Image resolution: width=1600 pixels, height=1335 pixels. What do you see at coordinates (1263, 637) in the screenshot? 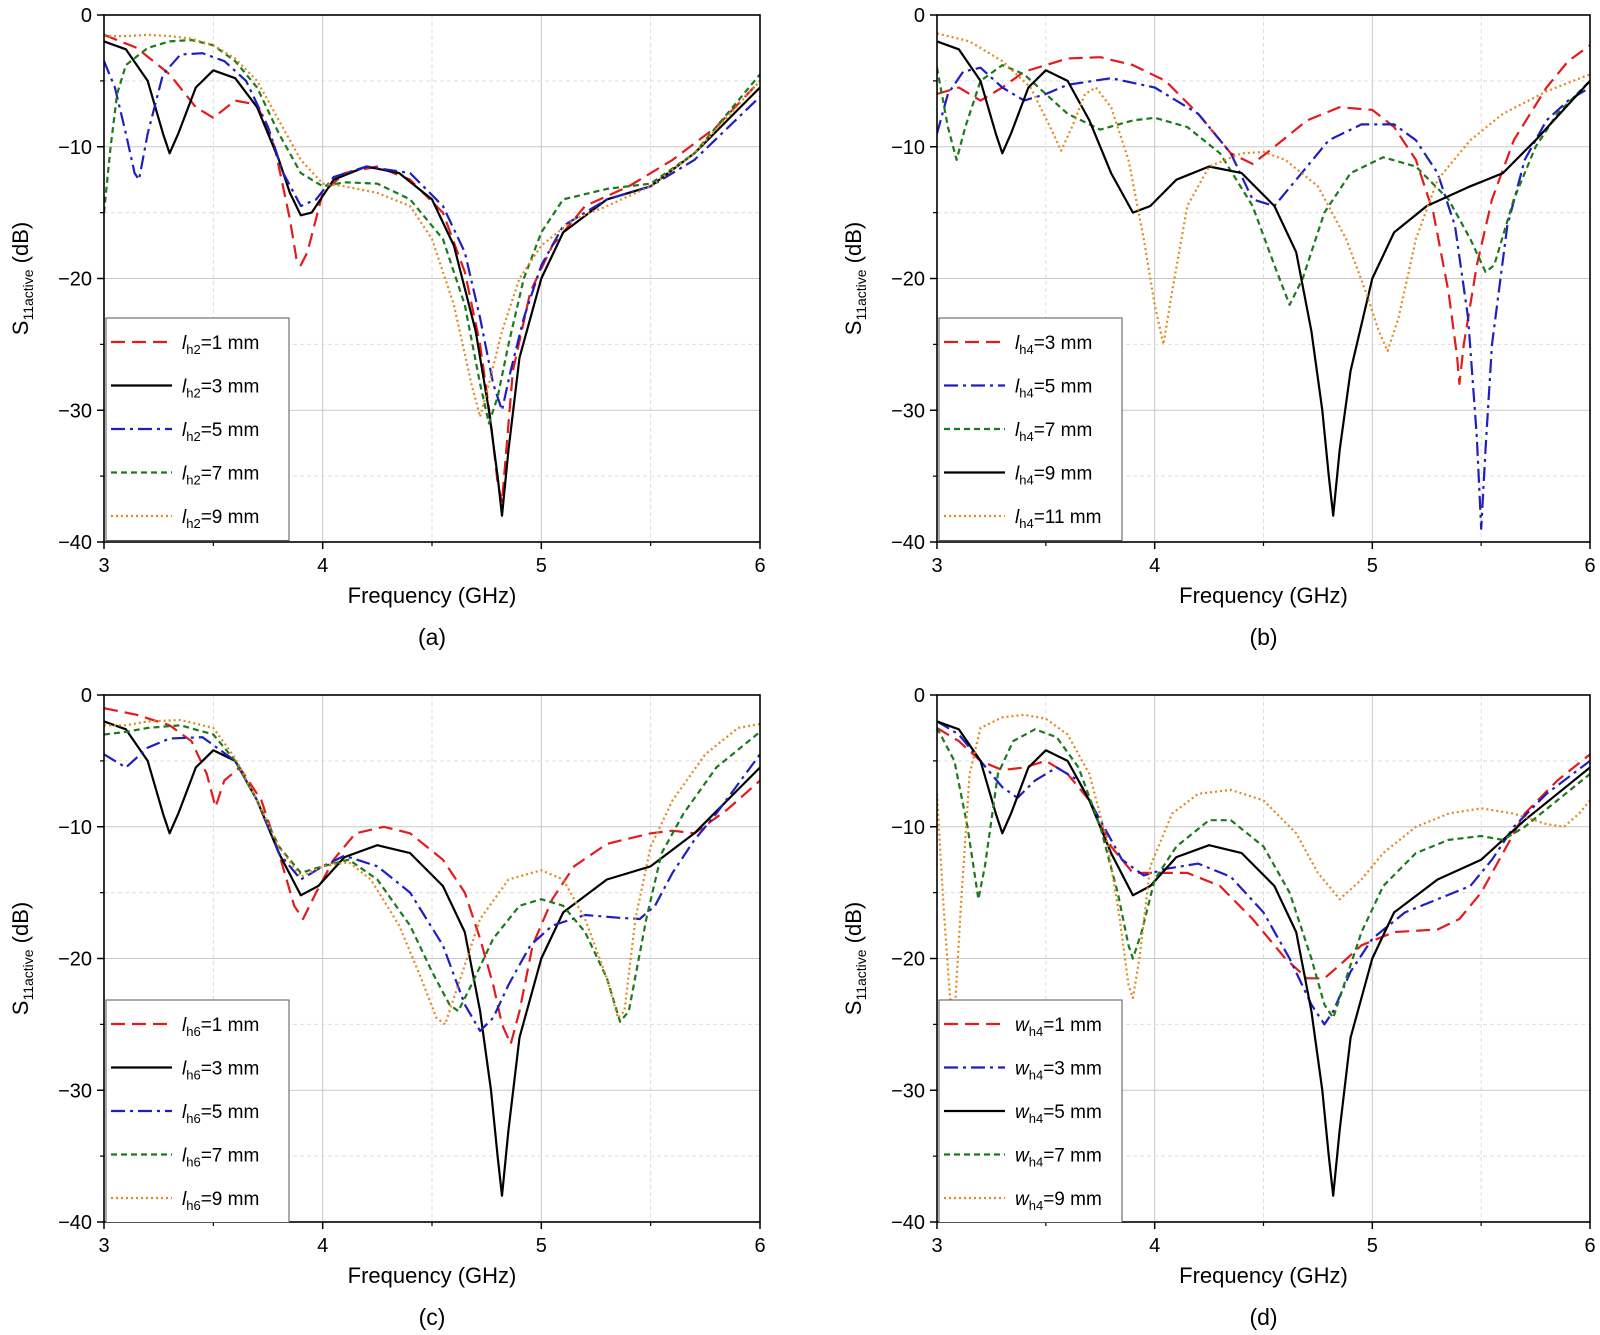
I see `panel-caption: (b)` at bounding box center [1263, 637].